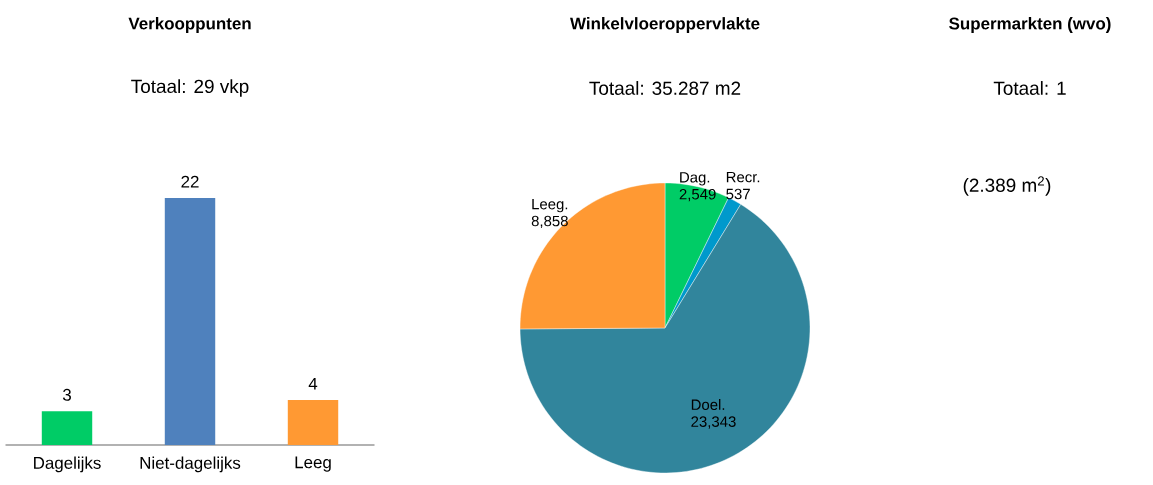 Image resolution: width=1153 pixels, height=485 pixels. What do you see at coordinates (549, 222) in the screenshot?
I see `data-label: 8,858` at bounding box center [549, 222].